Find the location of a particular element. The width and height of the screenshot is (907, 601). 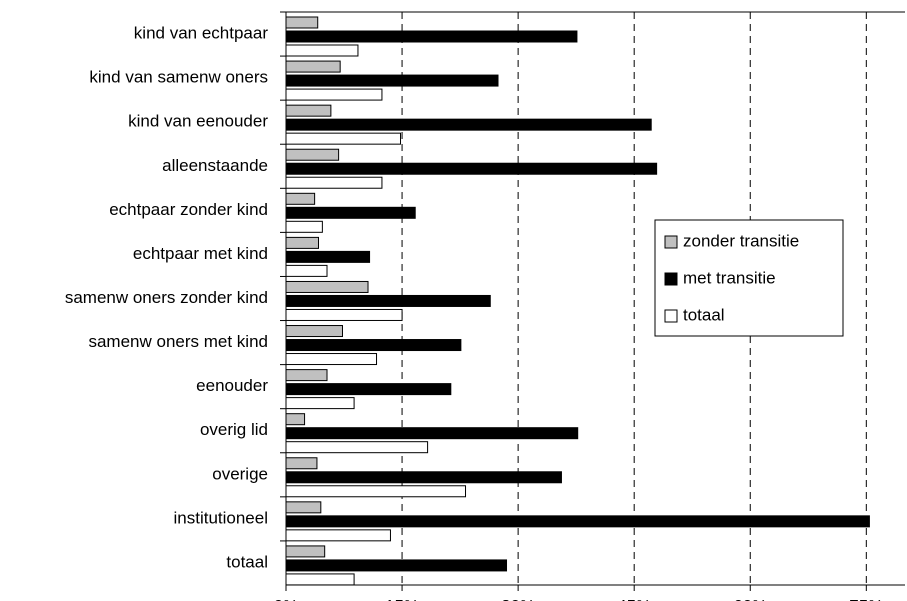

y-tick-label: institutioneel is located at coordinates (220, 517).